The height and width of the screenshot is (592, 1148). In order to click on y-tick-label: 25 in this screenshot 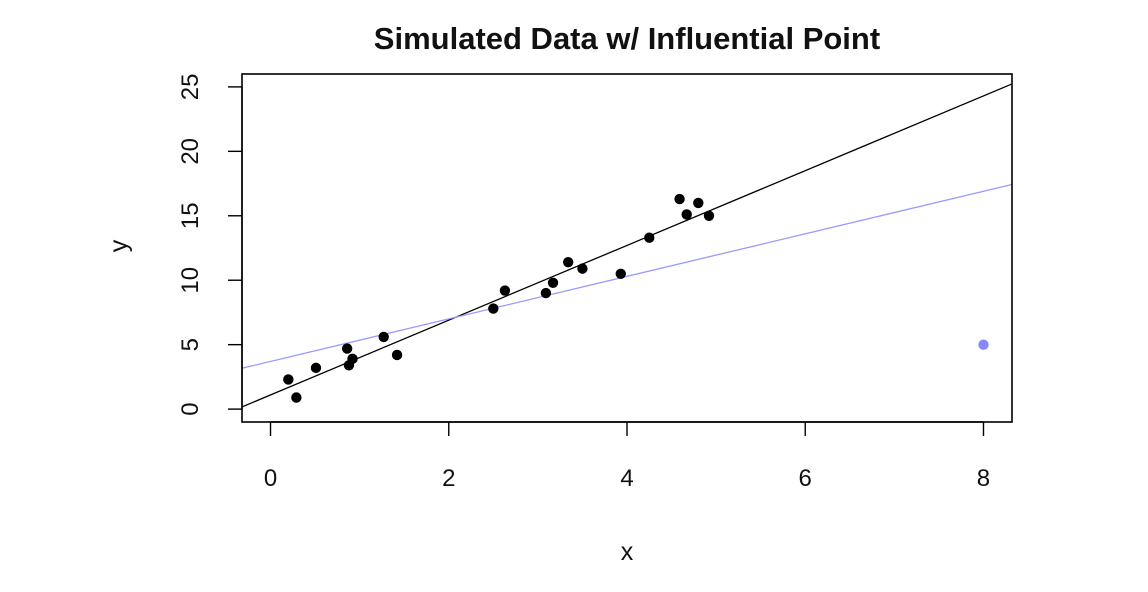, I will do `click(190, 87)`.